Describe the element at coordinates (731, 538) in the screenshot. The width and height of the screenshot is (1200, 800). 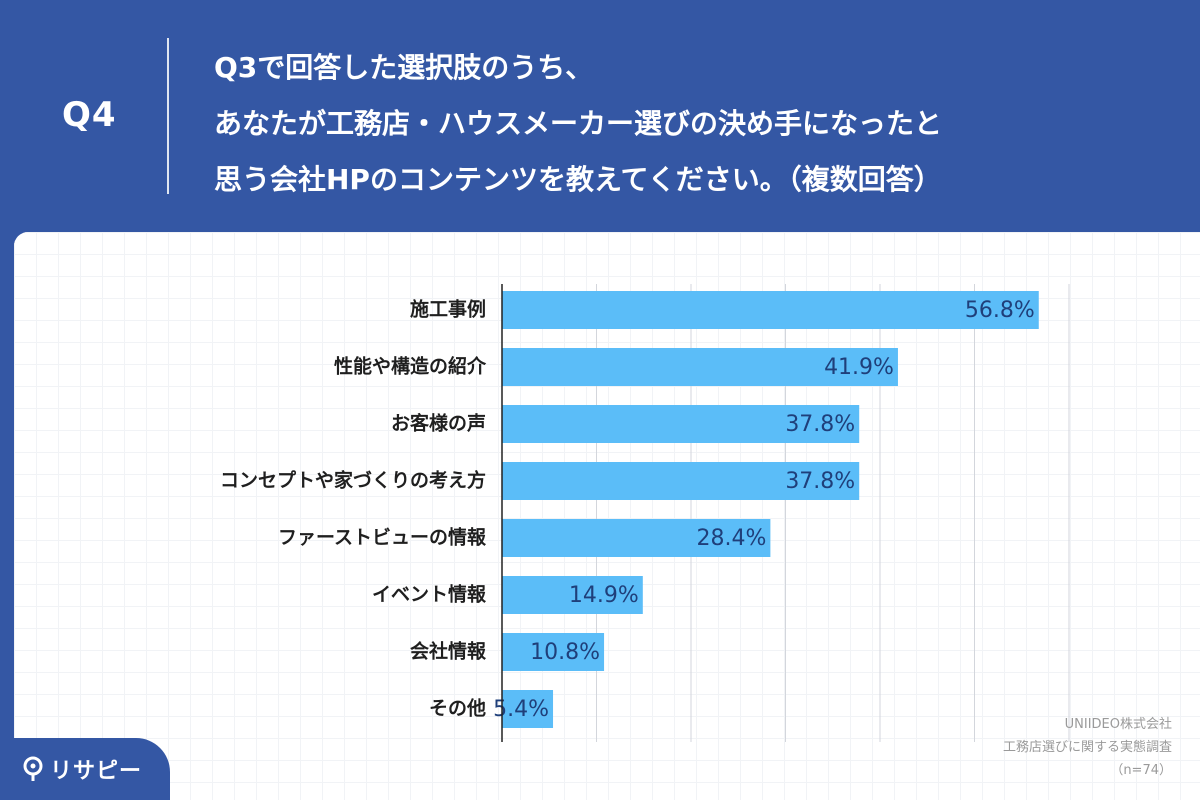
I see `value-label: 28.4%` at that location.